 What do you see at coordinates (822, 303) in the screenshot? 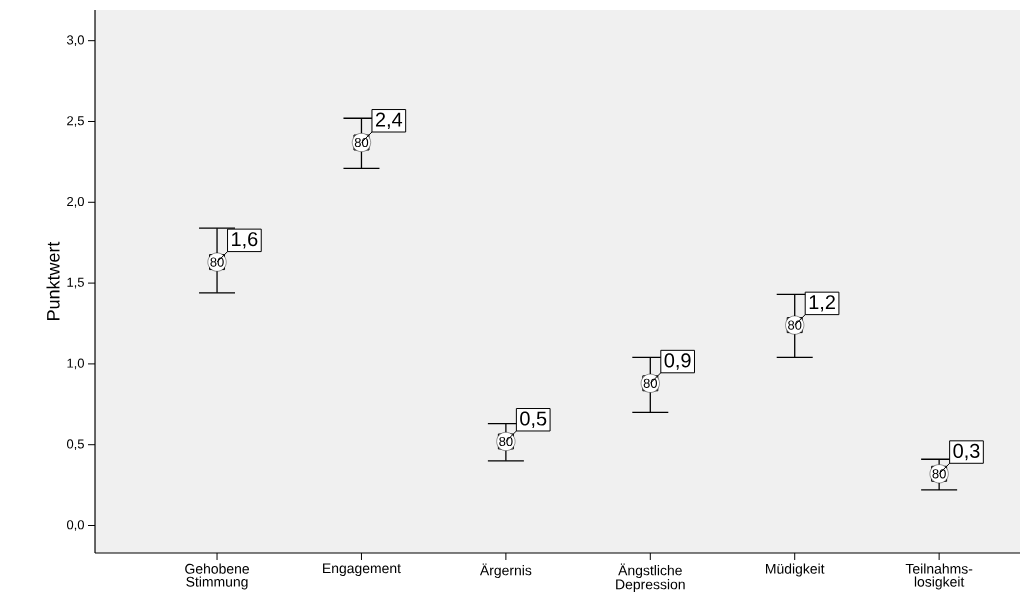
I see `data-label: 1,2` at bounding box center [822, 303].